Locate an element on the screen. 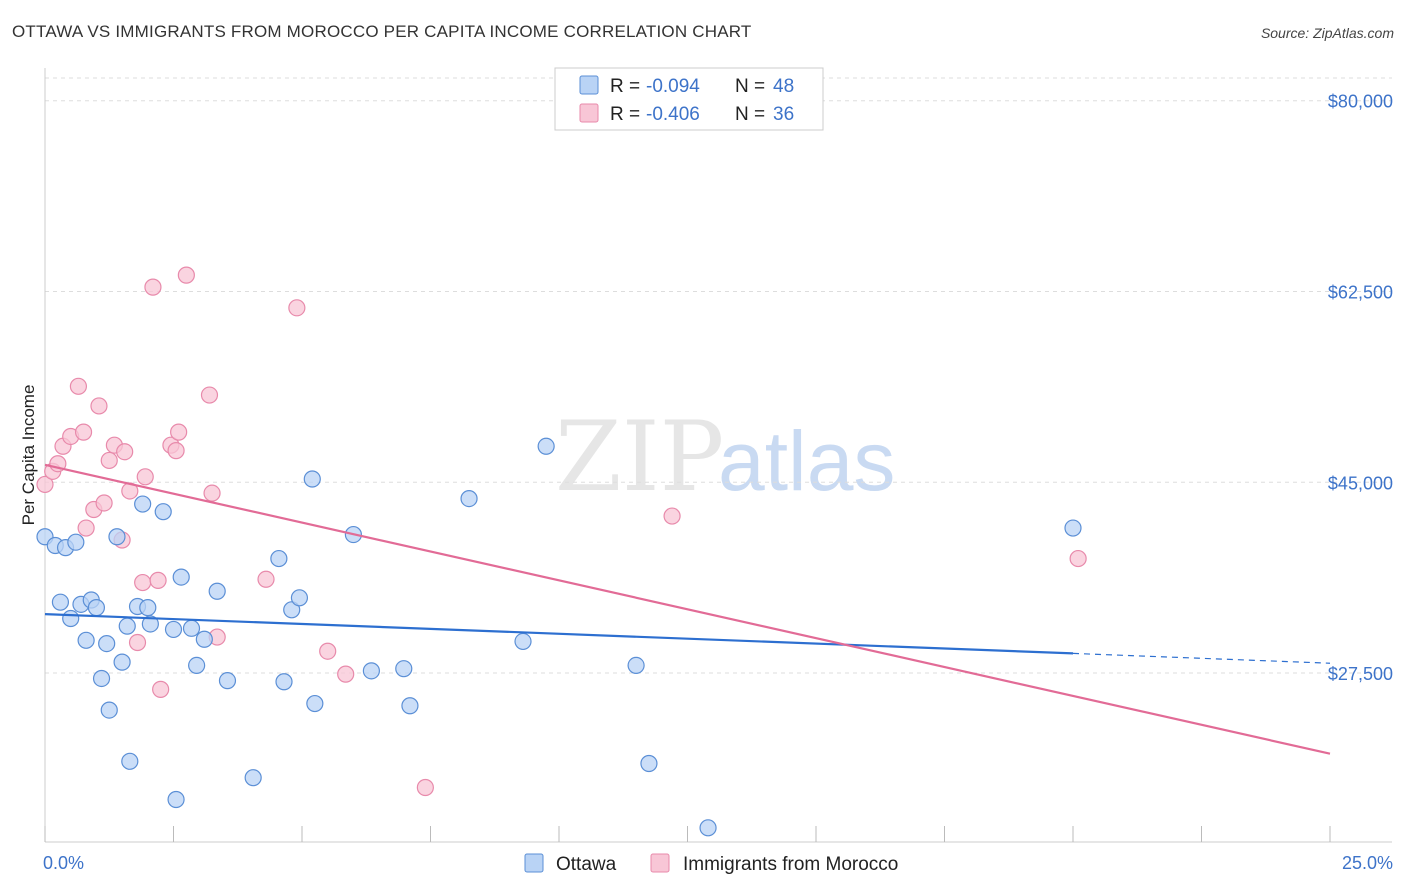 The width and height of the screenshot is (1406, 892). source-label: Source: ZipAtlas.com is located at coordinates (1327, 33).